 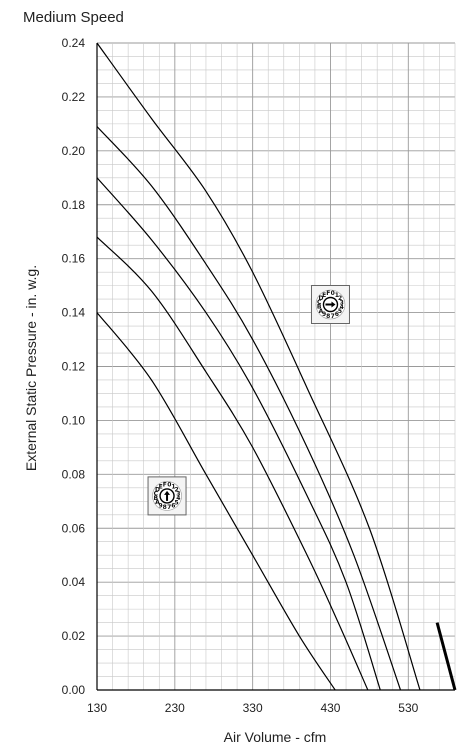 What do you see at coordinates (73, 17) in the screenshot?
I see `chart-title: Medium Speed` at bounding box center [73, 17].